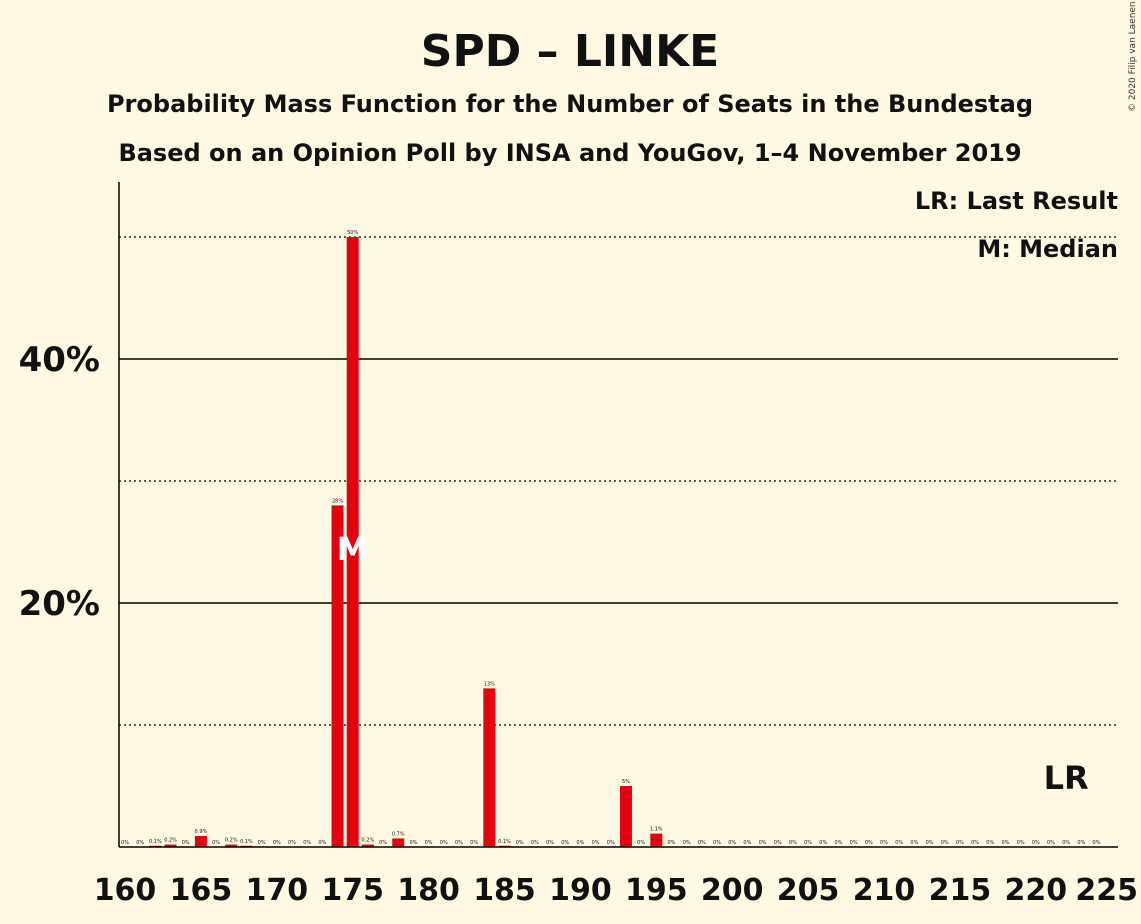 This screenshot has height=924, width=1141. Describe the element at coordinates (59, 482) in the screenshot. I see `y-axis-ticks: 20% 40%` at that location.